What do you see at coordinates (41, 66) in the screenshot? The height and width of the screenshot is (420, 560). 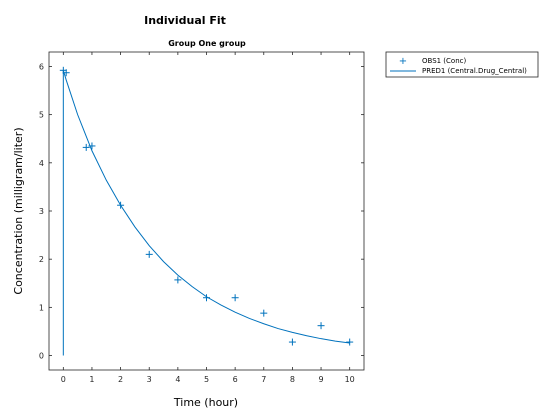 I see `y-tick-label: 6` at bounding box center [41, 66].